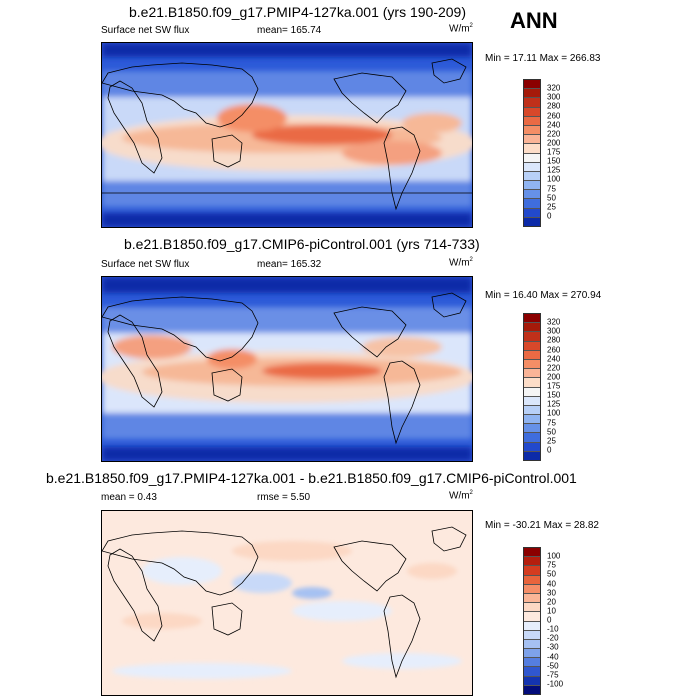 The width and height of the screenshot is (700, 700). Describe the element at coordinates (542, 525) in the screenshot. I see `minmax-label: Min = -30.21 Max = 28.82` at that location.